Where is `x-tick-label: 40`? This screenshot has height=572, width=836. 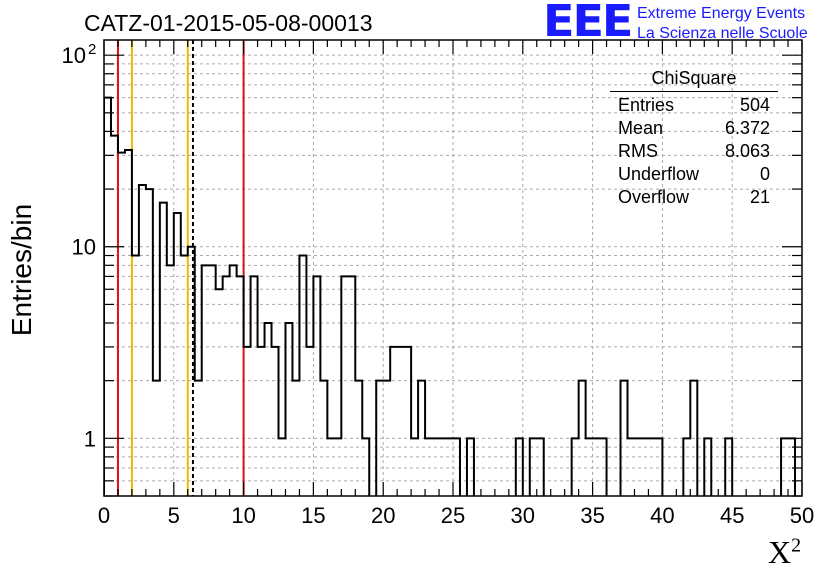
x-tick-label: 40 is located at coordinates (662, 515).